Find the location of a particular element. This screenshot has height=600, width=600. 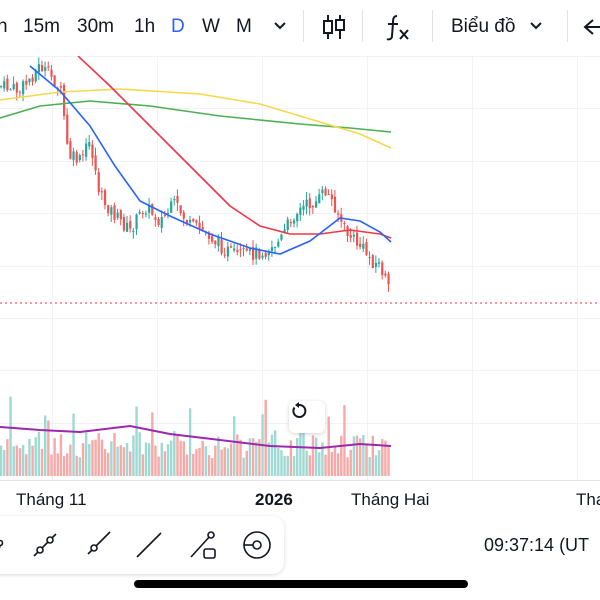

time-axis-label: Tháng Hai is located at coordinates (390, 499).